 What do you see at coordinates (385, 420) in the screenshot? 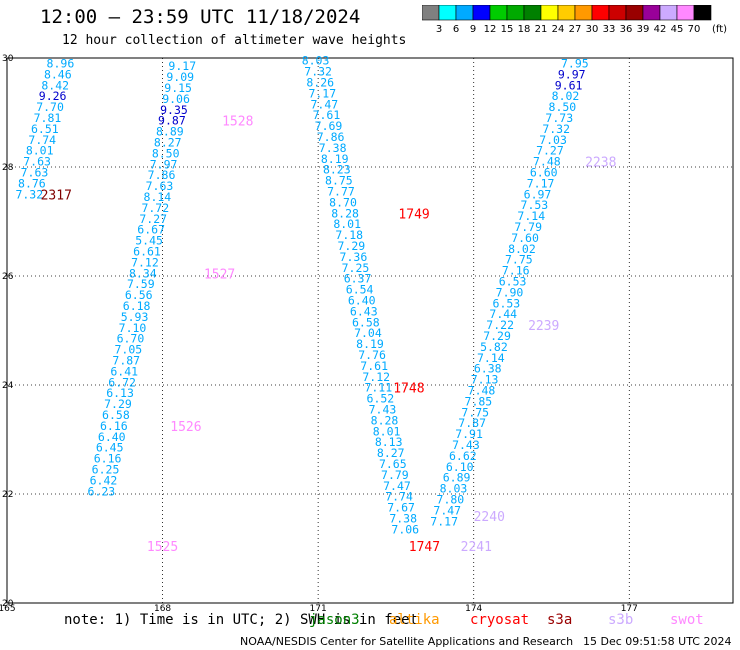
I see `wave-height-value: 8.28` at bounding box center [385, 420].